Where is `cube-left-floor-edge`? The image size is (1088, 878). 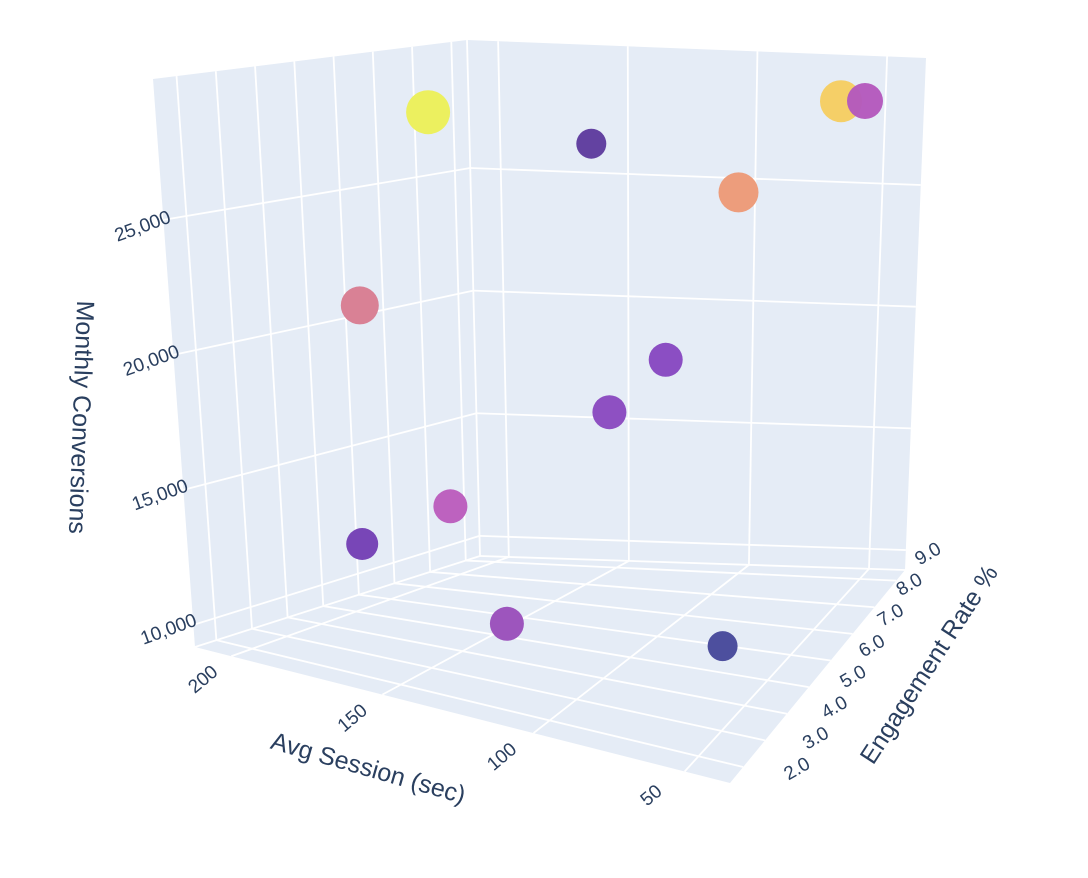 cube-left-floor-edge is located at coordinates (337, 601).